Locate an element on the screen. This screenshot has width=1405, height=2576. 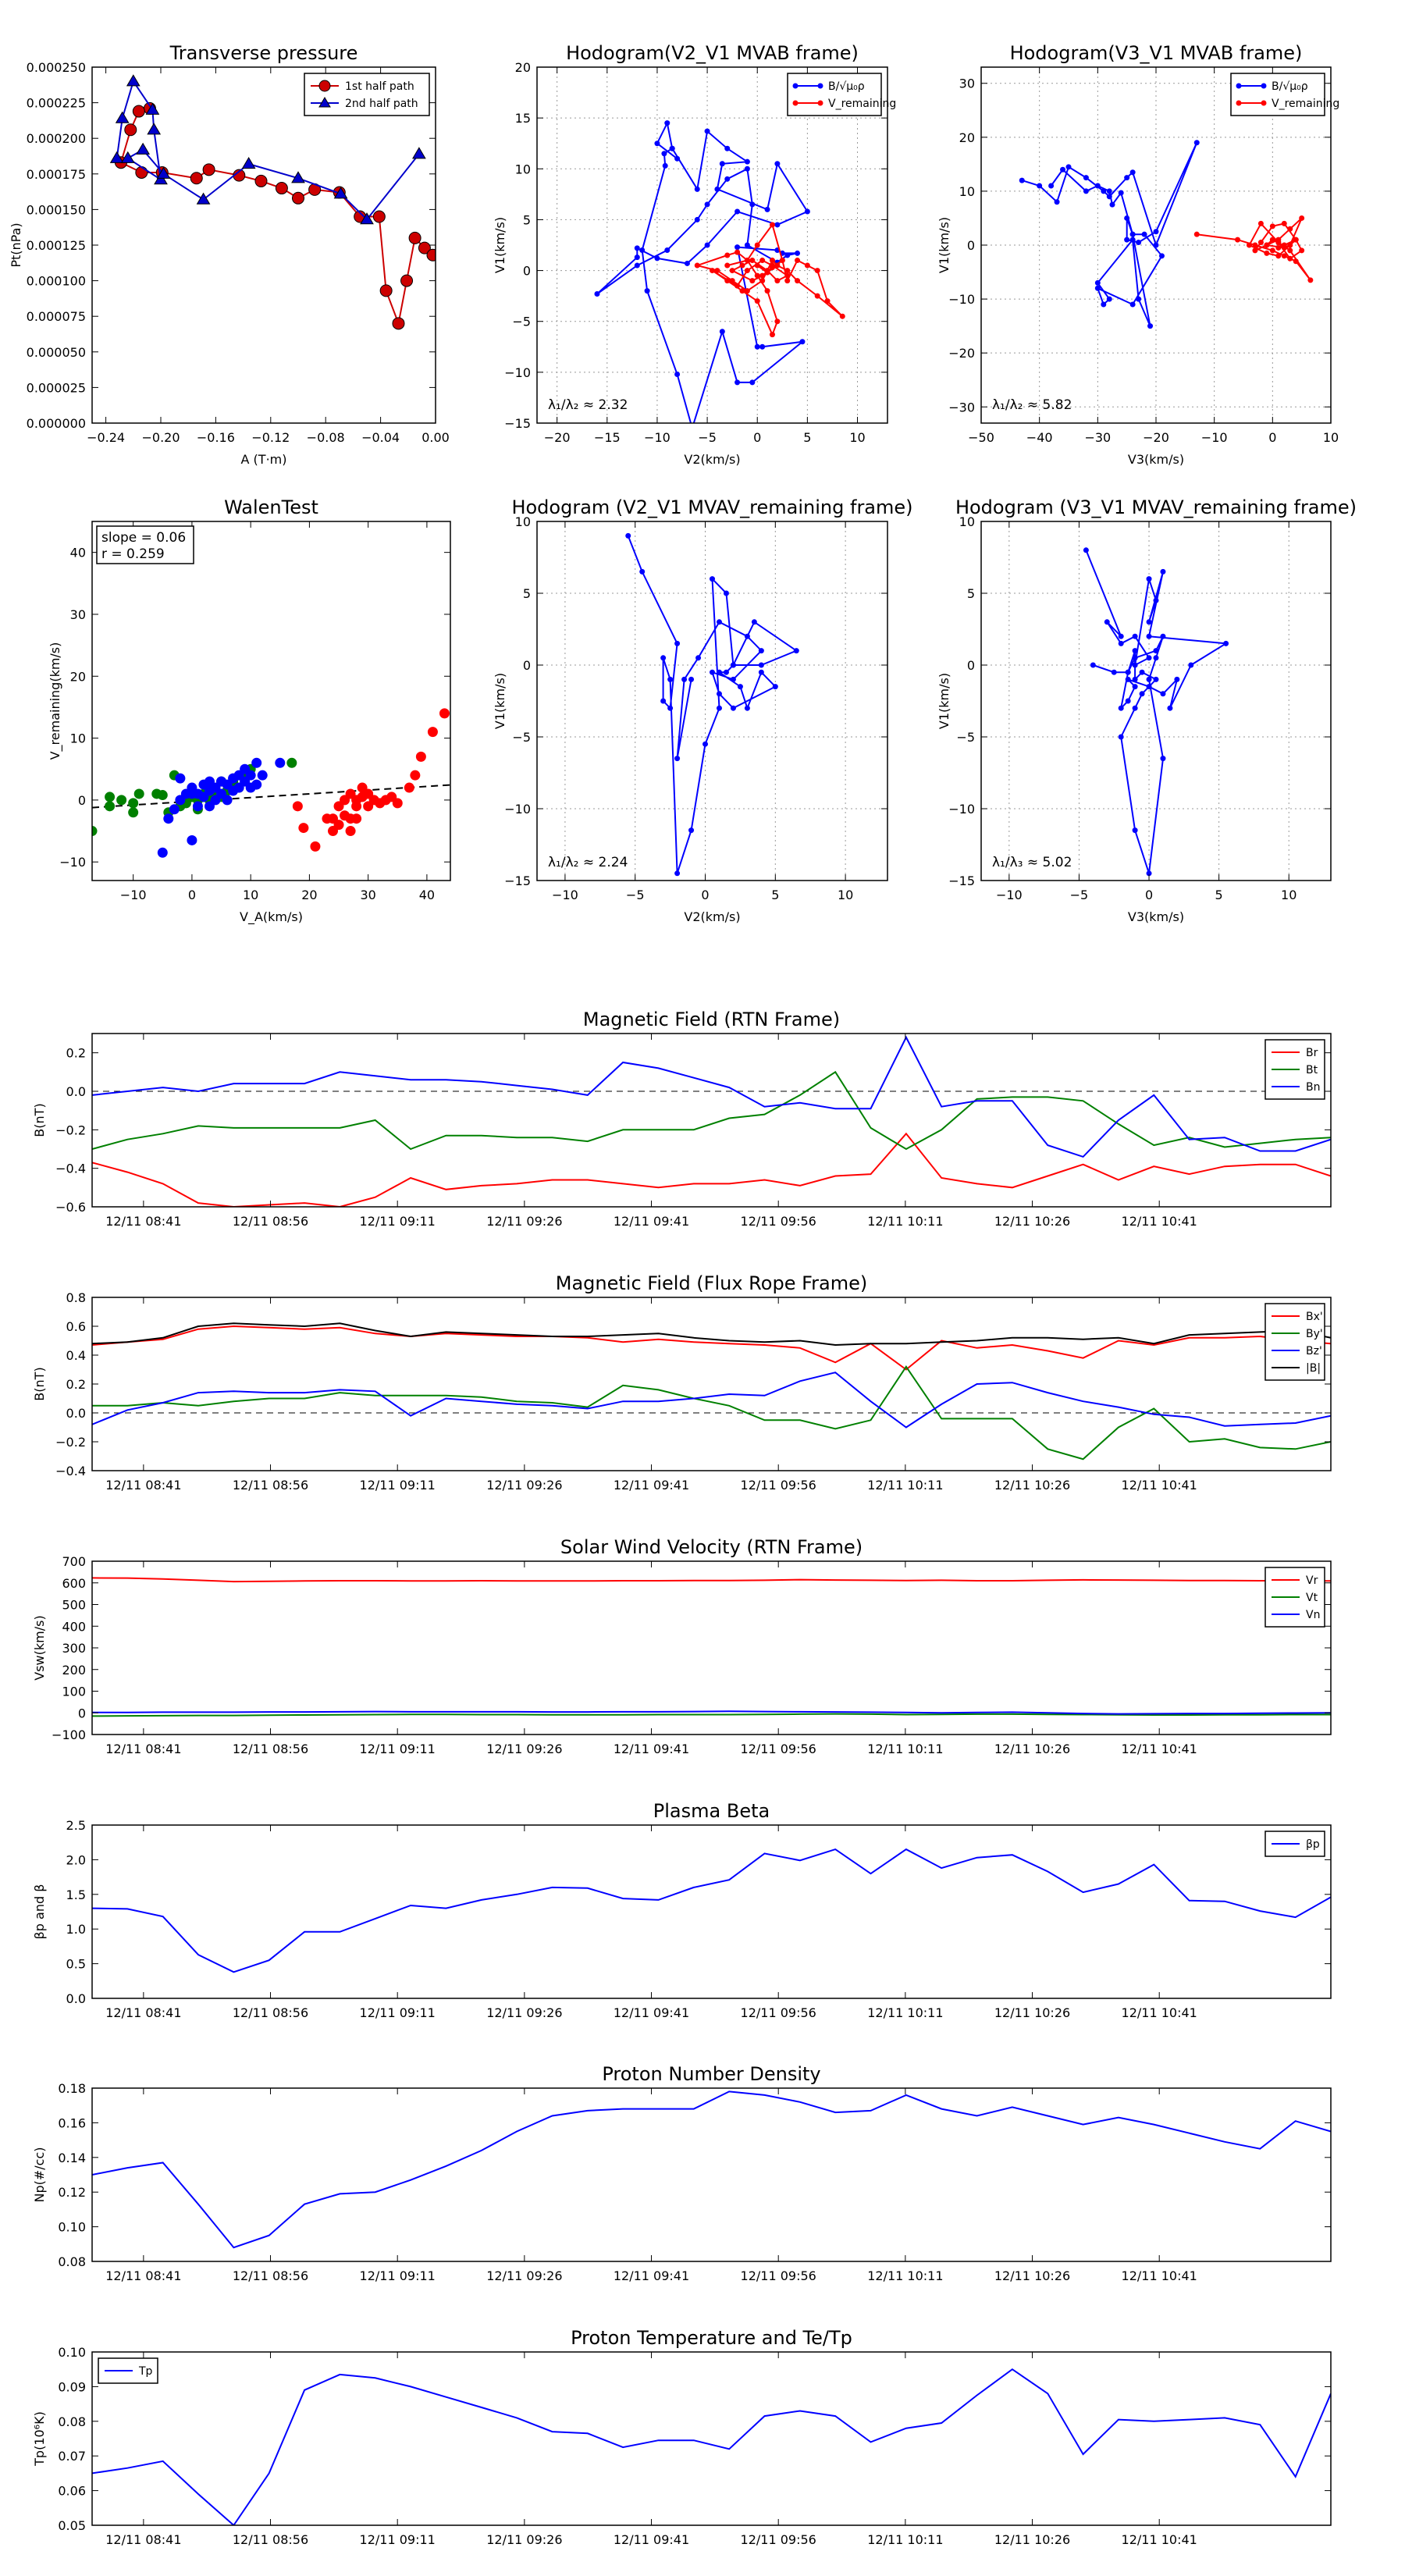
y-tick-label: 2.5 is located at coordinates (76, 1825).